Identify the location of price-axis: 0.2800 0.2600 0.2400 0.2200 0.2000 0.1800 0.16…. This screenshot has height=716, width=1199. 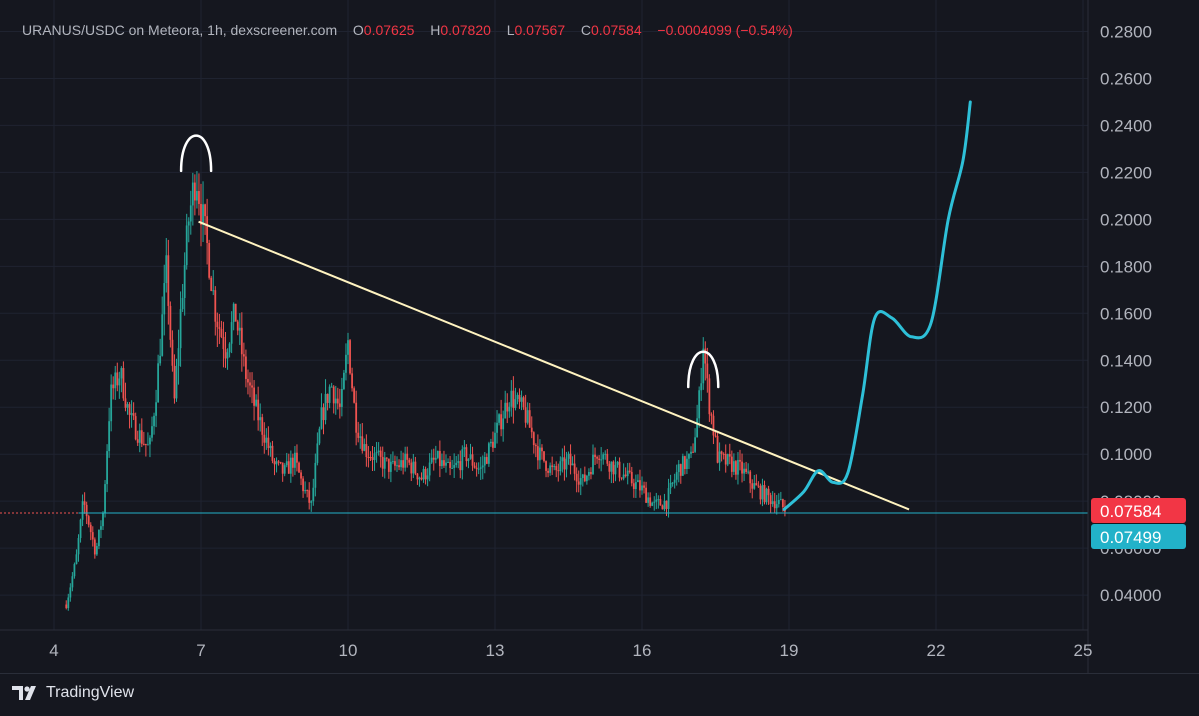
(1136, 336).